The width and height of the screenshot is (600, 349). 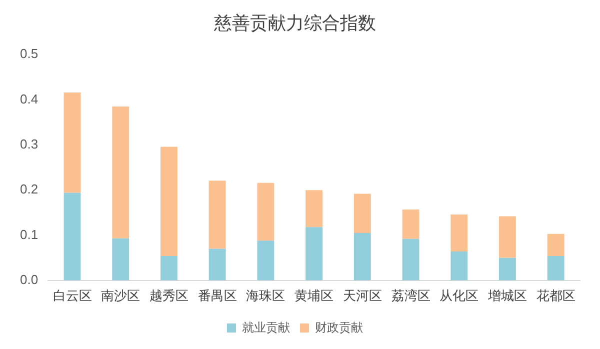 I want to click on x-tick-label: 天河区, so click(x=362, y=295).